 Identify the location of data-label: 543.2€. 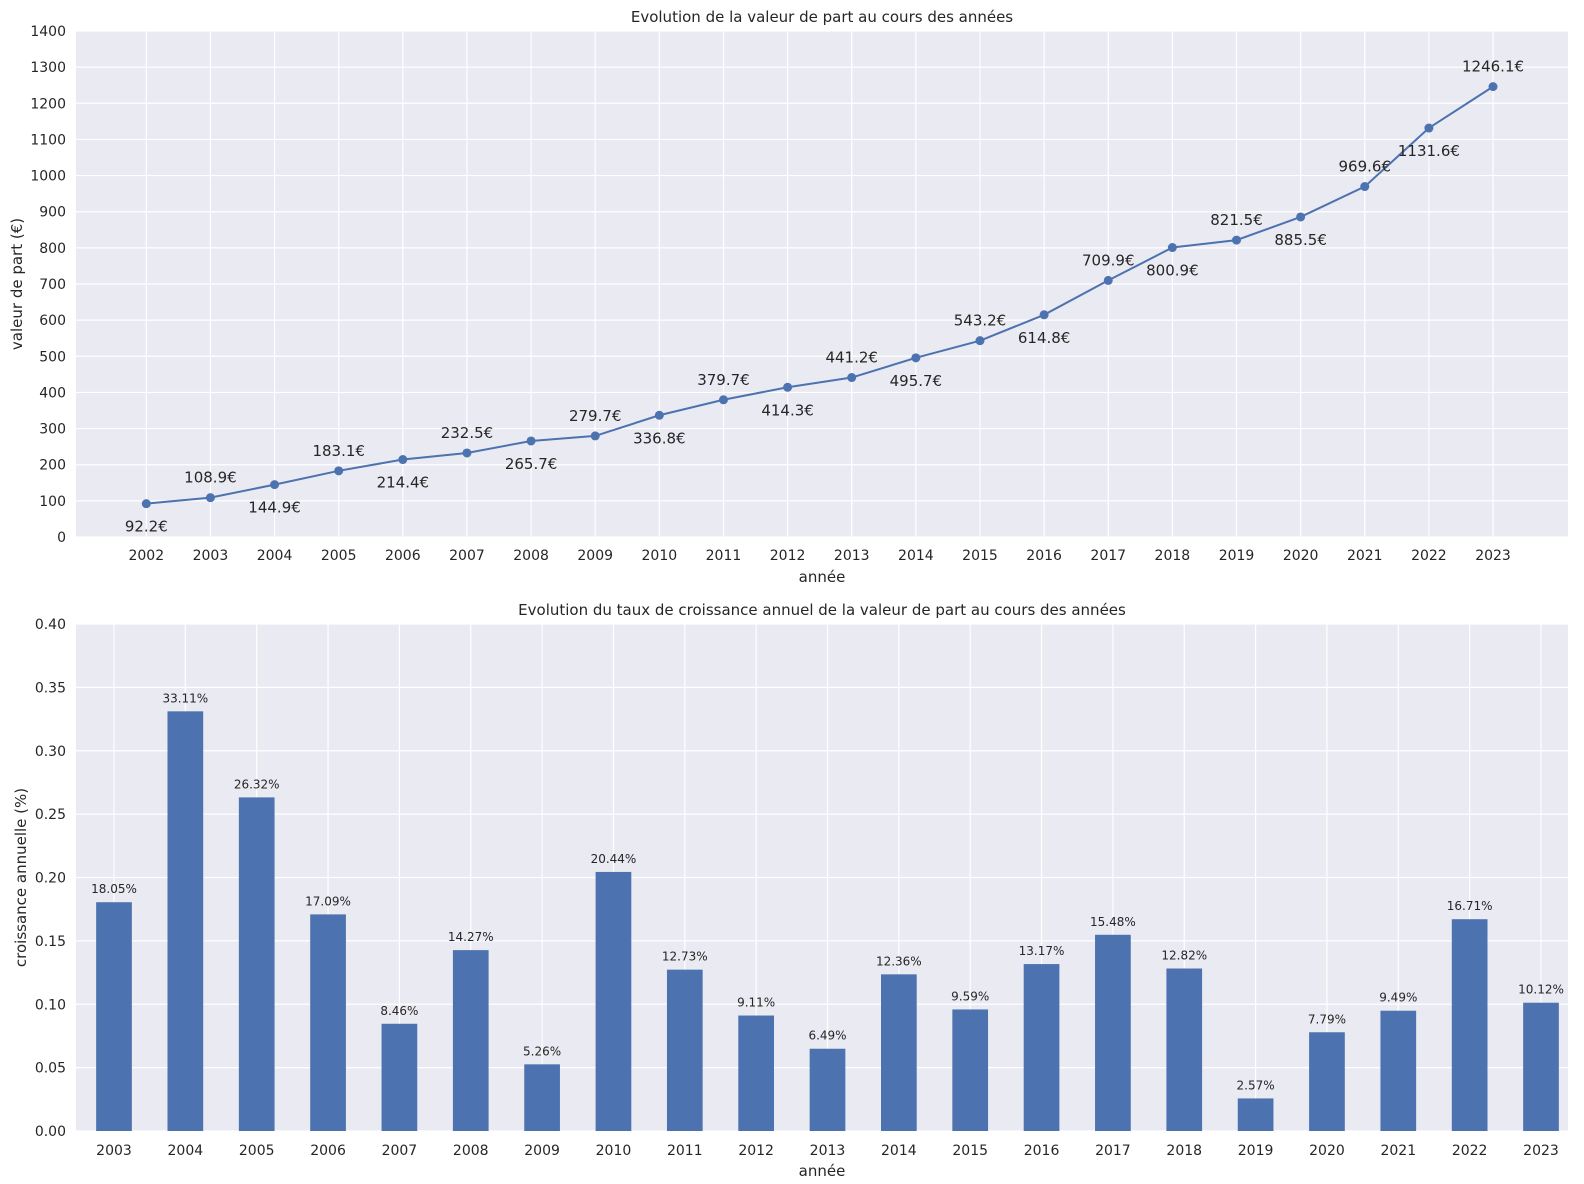
(980, 321).